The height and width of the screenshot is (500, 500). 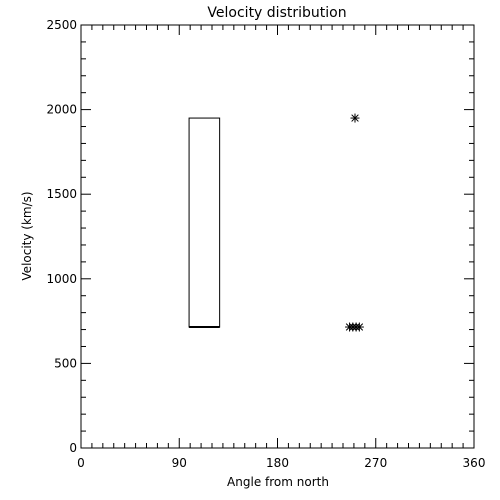 What do you see at coordinates (61, 110) in the screenshot?
I see `y-tick-label: 2000` at bounding box center [61, 110].